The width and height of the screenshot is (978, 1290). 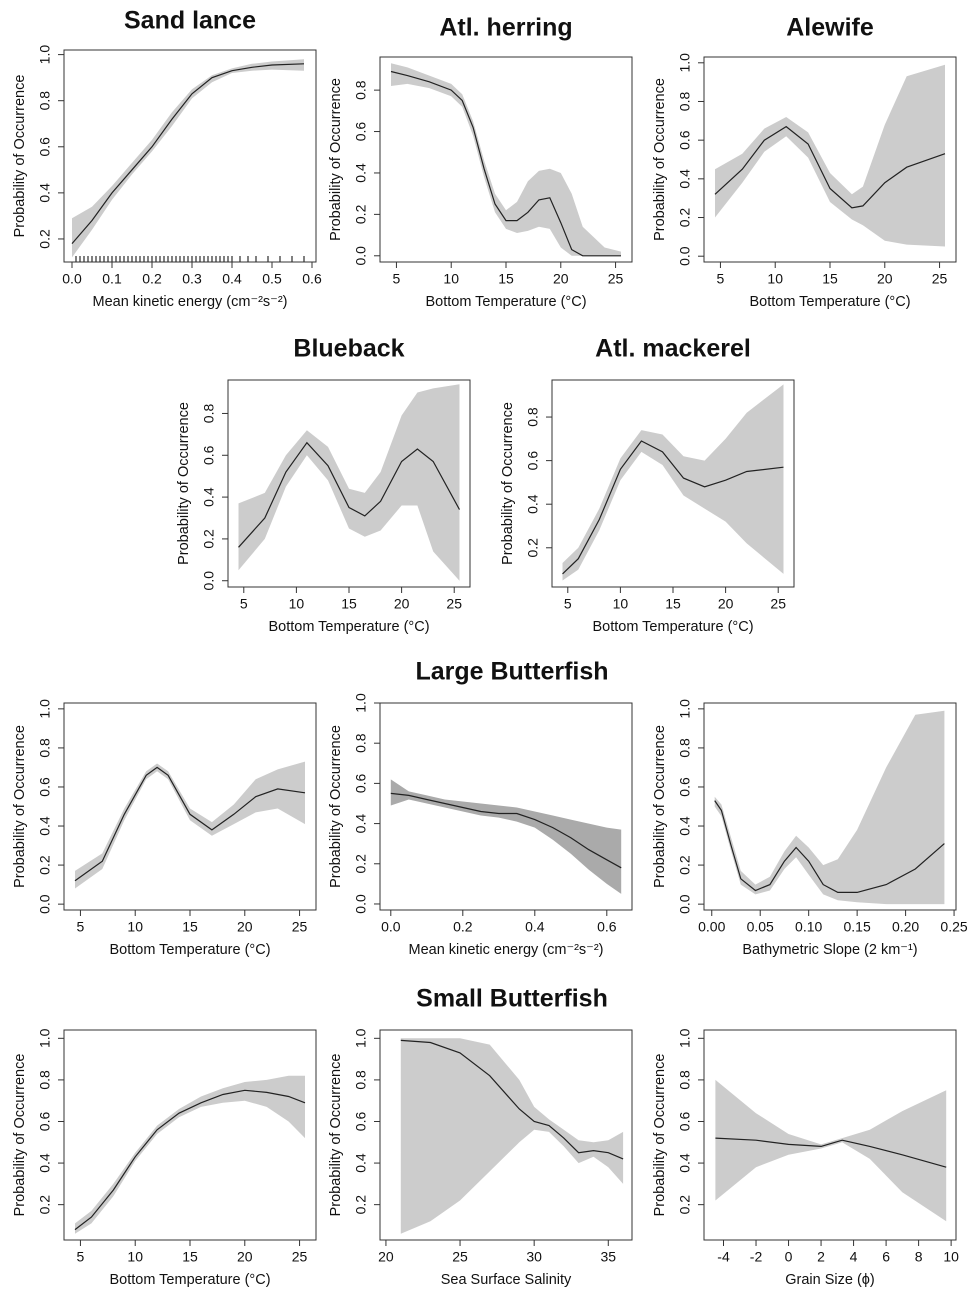 I want to click on x-tick-label: 6, so click(x=886, y=1257).